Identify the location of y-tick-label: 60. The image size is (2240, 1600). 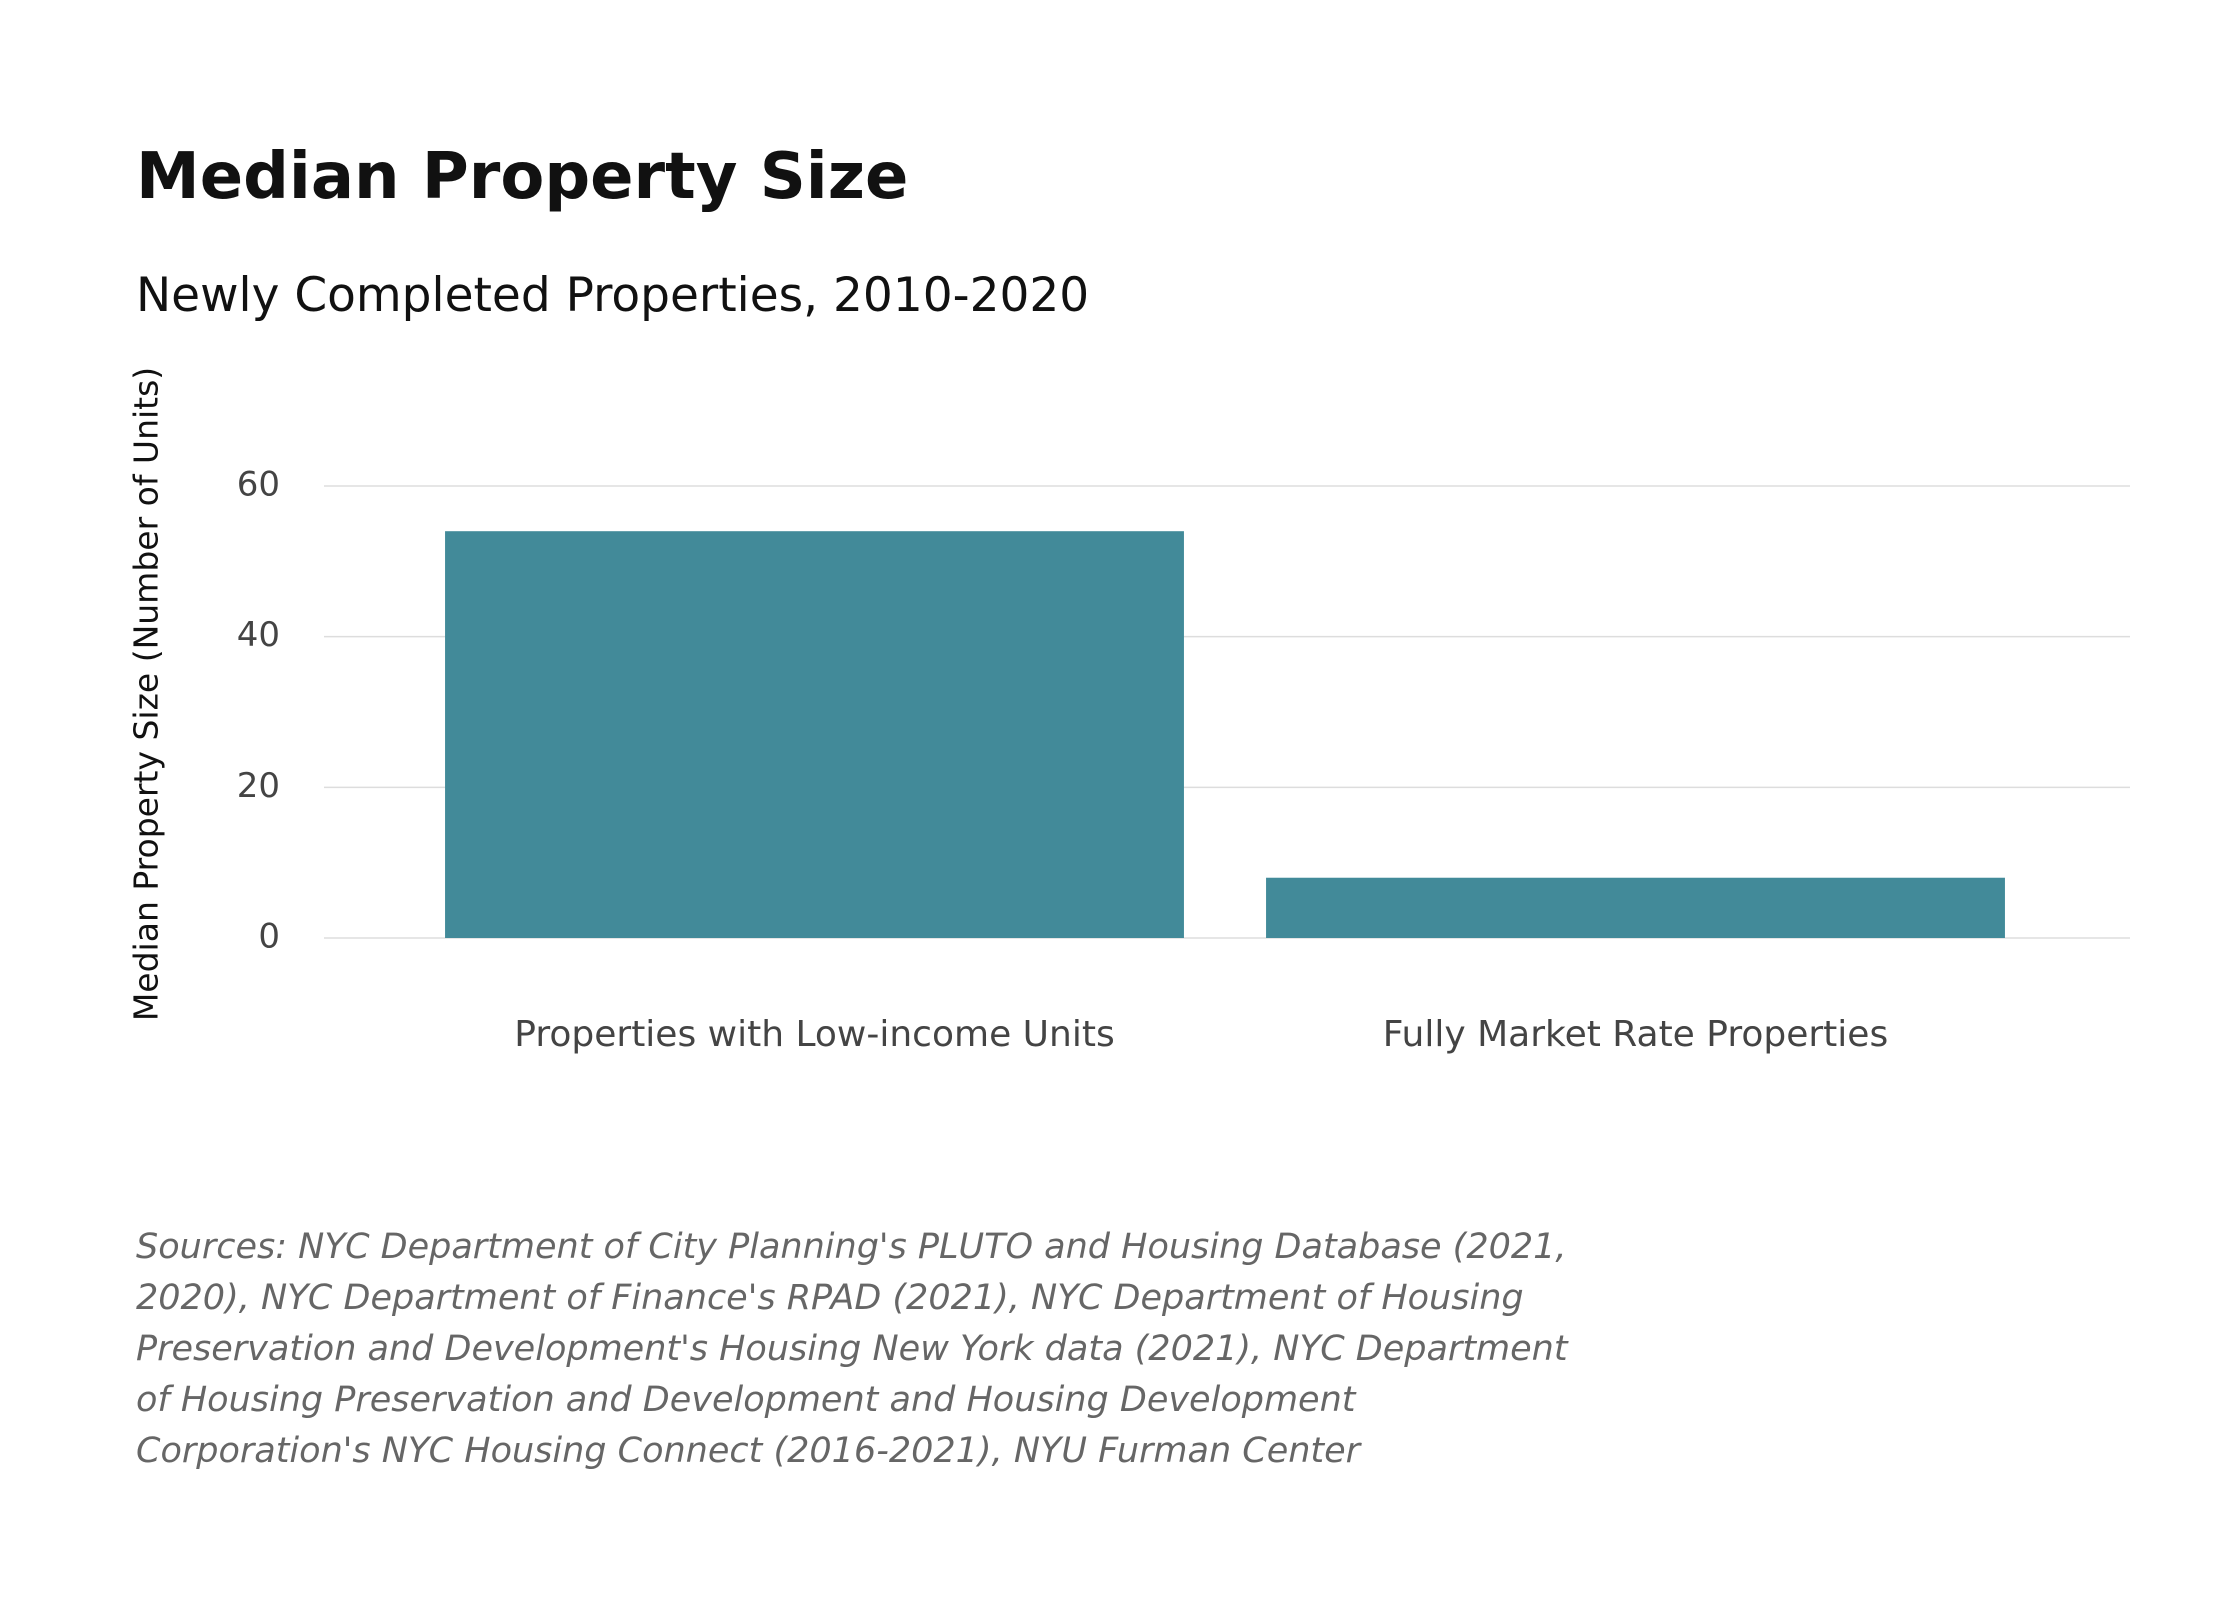
(258, 485).